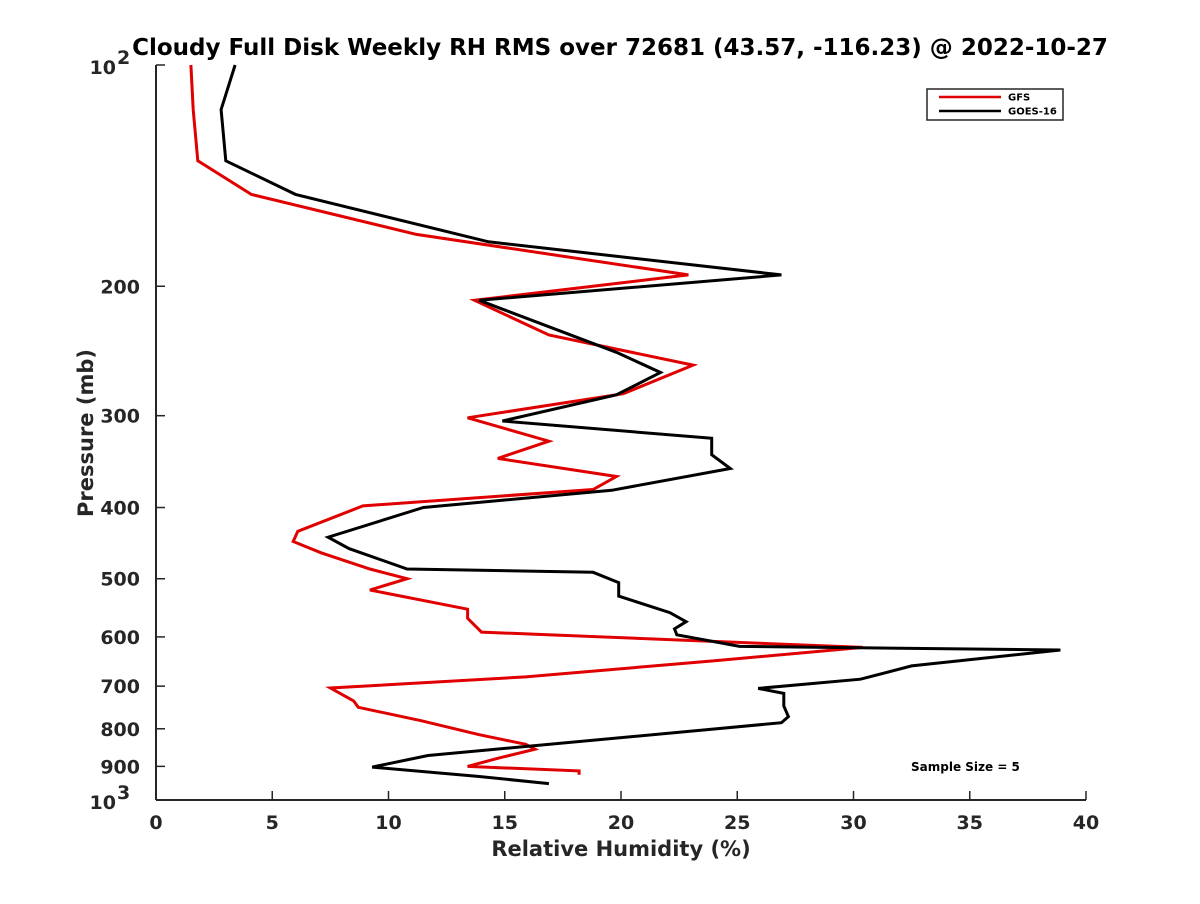 The height and width of the screenshot is (904, 1200). Describe the element at coordinates (620, 849) in the screenshot. I see `x-axis-title: Relative Humidity (%)` at that location.